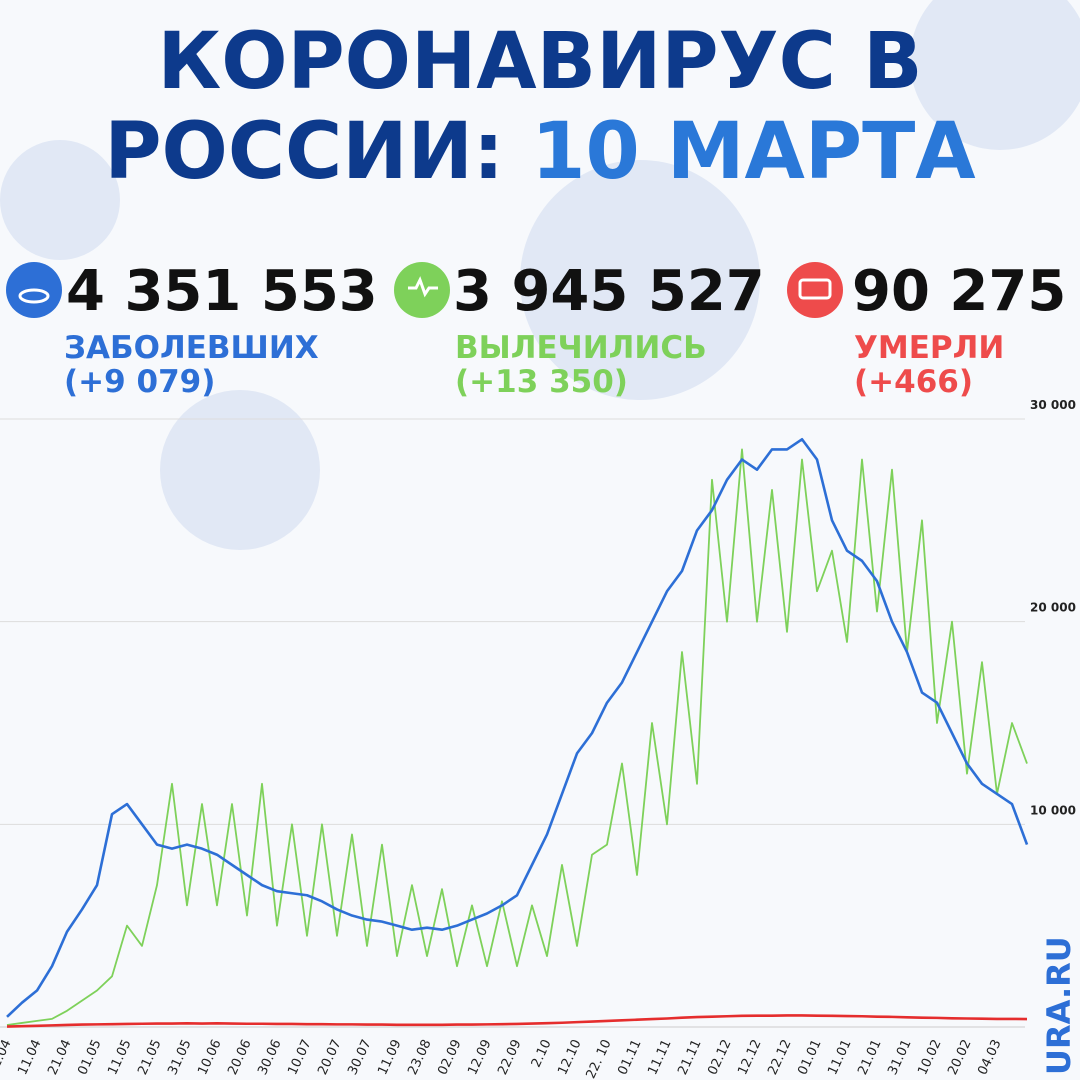 This screenshot has height=1080, width=1080. Describe the element at coordinates (389, 1057) in the screenshot. I see `x-tick-label: 11.09` at that location.